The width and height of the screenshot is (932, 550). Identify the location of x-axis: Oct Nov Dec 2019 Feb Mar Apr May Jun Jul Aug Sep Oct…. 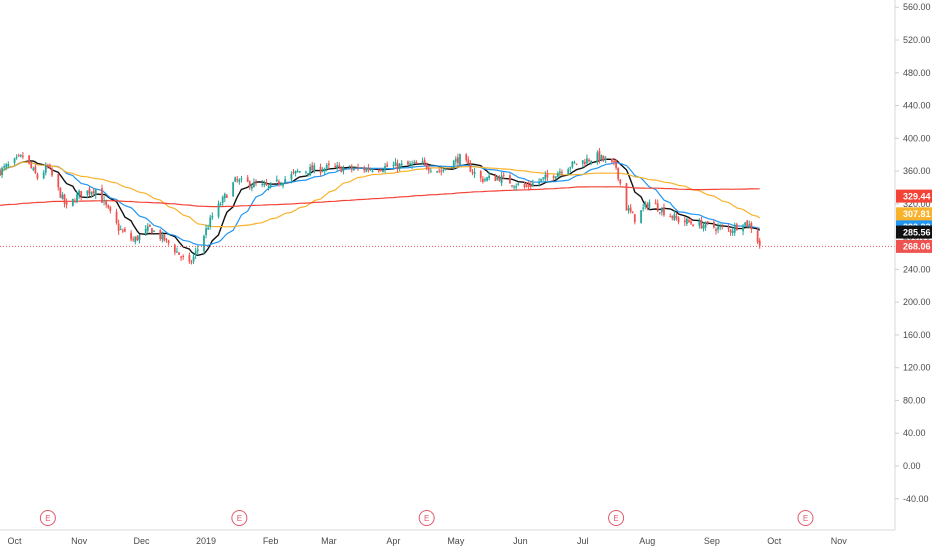
(428, 541).